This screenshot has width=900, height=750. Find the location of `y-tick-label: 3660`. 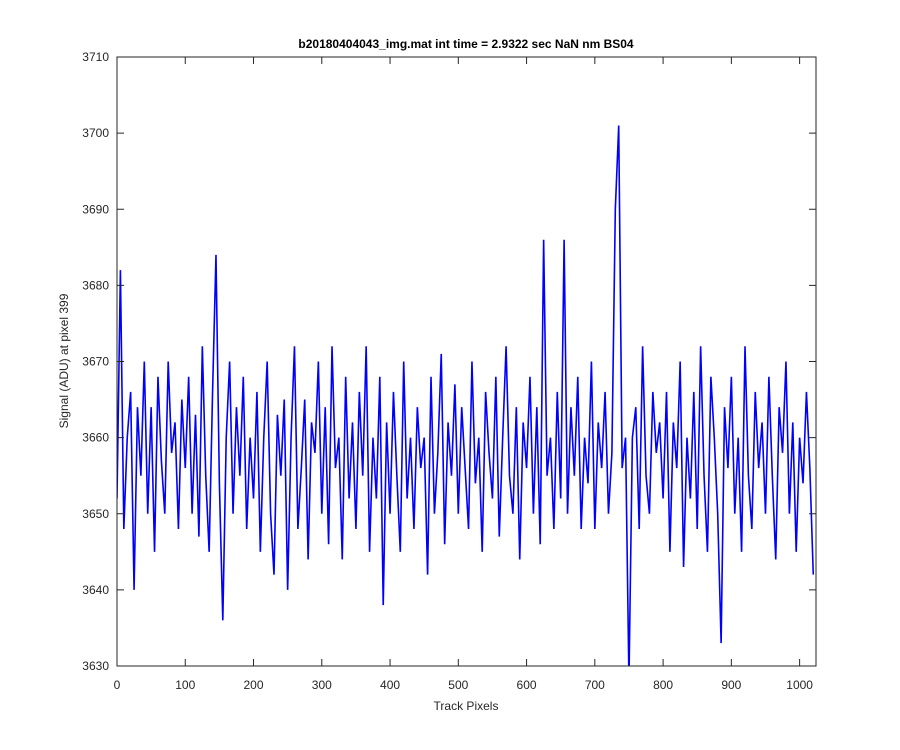

y-tick-label: 3660 is located at coordinates (95, 438).